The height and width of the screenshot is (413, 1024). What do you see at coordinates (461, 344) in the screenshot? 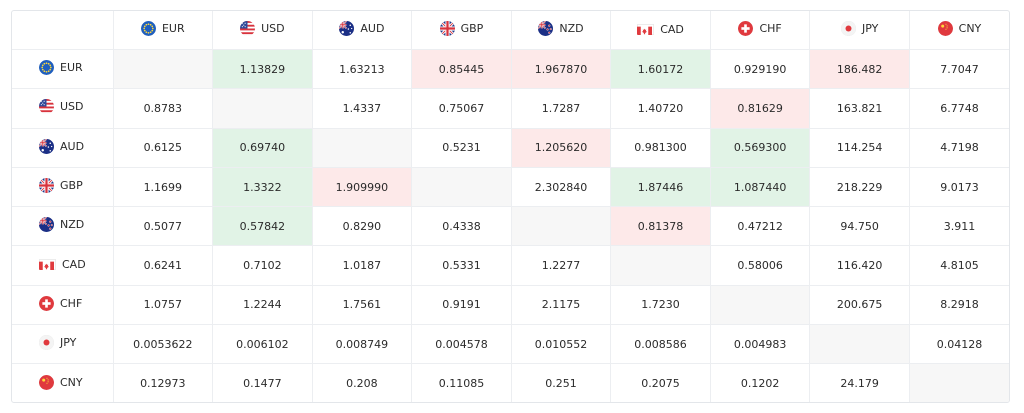
I see `rate-cell: 0.004578` at bounding box center [461, 344].